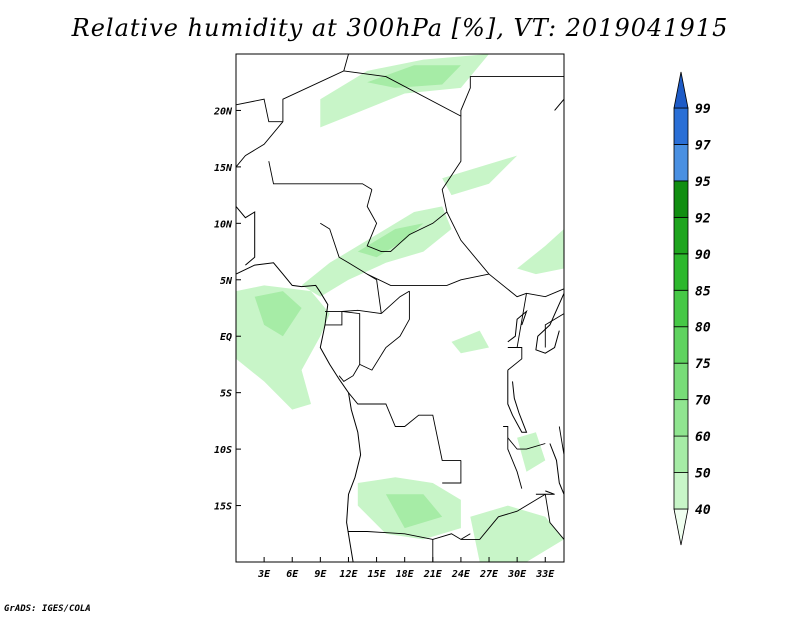  What do you see at coordinates (433, 574) in the screenshot?
I see `lon-tick-label: 21E` at bounding box center [433, 574].